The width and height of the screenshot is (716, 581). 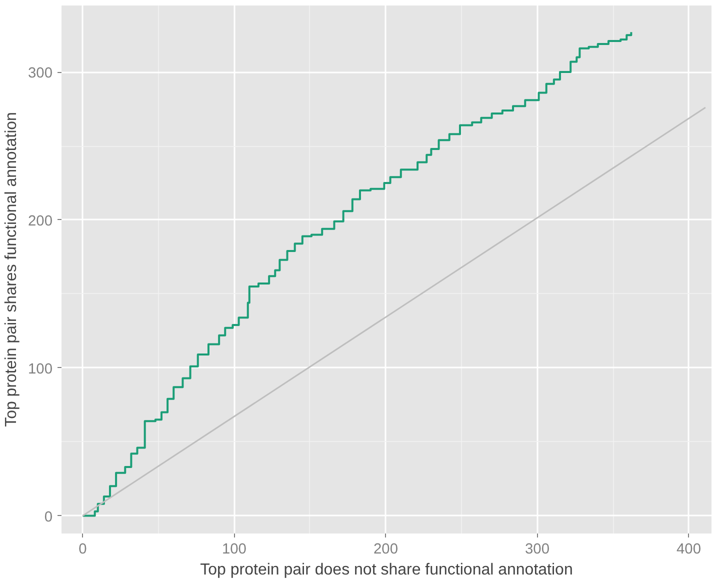 What do you see at coordinates (386, 550) in the screenshot?
I see `x-tick-label: 200` at bounding box center [386, 550].